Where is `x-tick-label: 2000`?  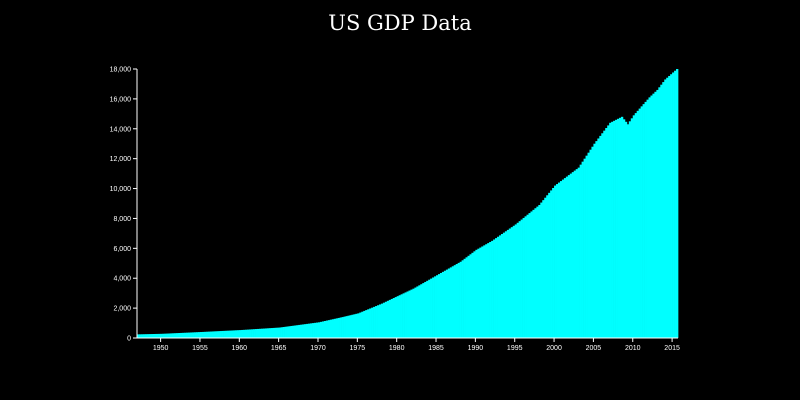
x-tick-label: 2000 is located at coordinates (554, 348).